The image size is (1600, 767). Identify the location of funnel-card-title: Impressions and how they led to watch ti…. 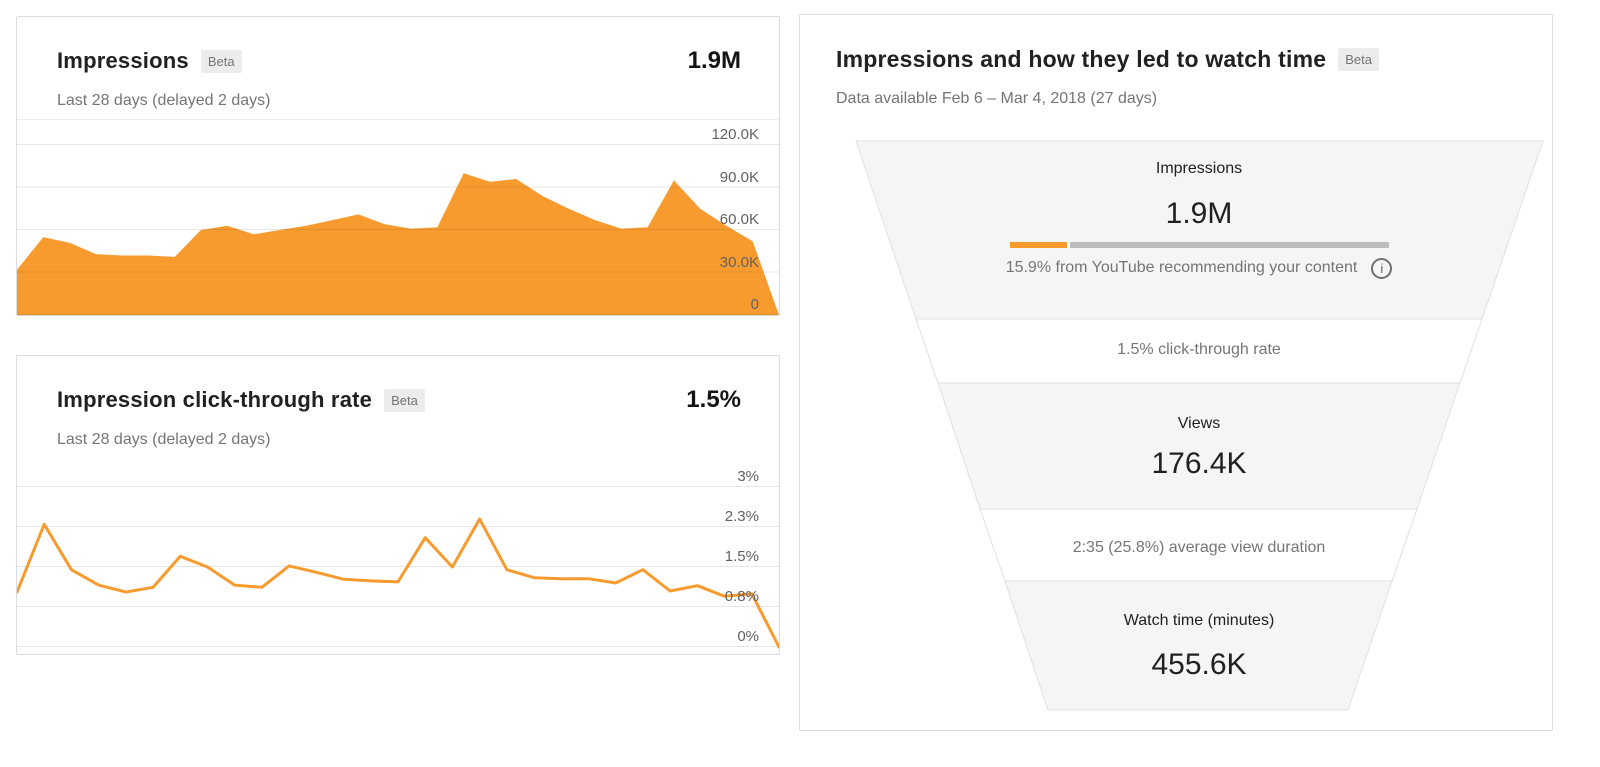
(1081, 59).